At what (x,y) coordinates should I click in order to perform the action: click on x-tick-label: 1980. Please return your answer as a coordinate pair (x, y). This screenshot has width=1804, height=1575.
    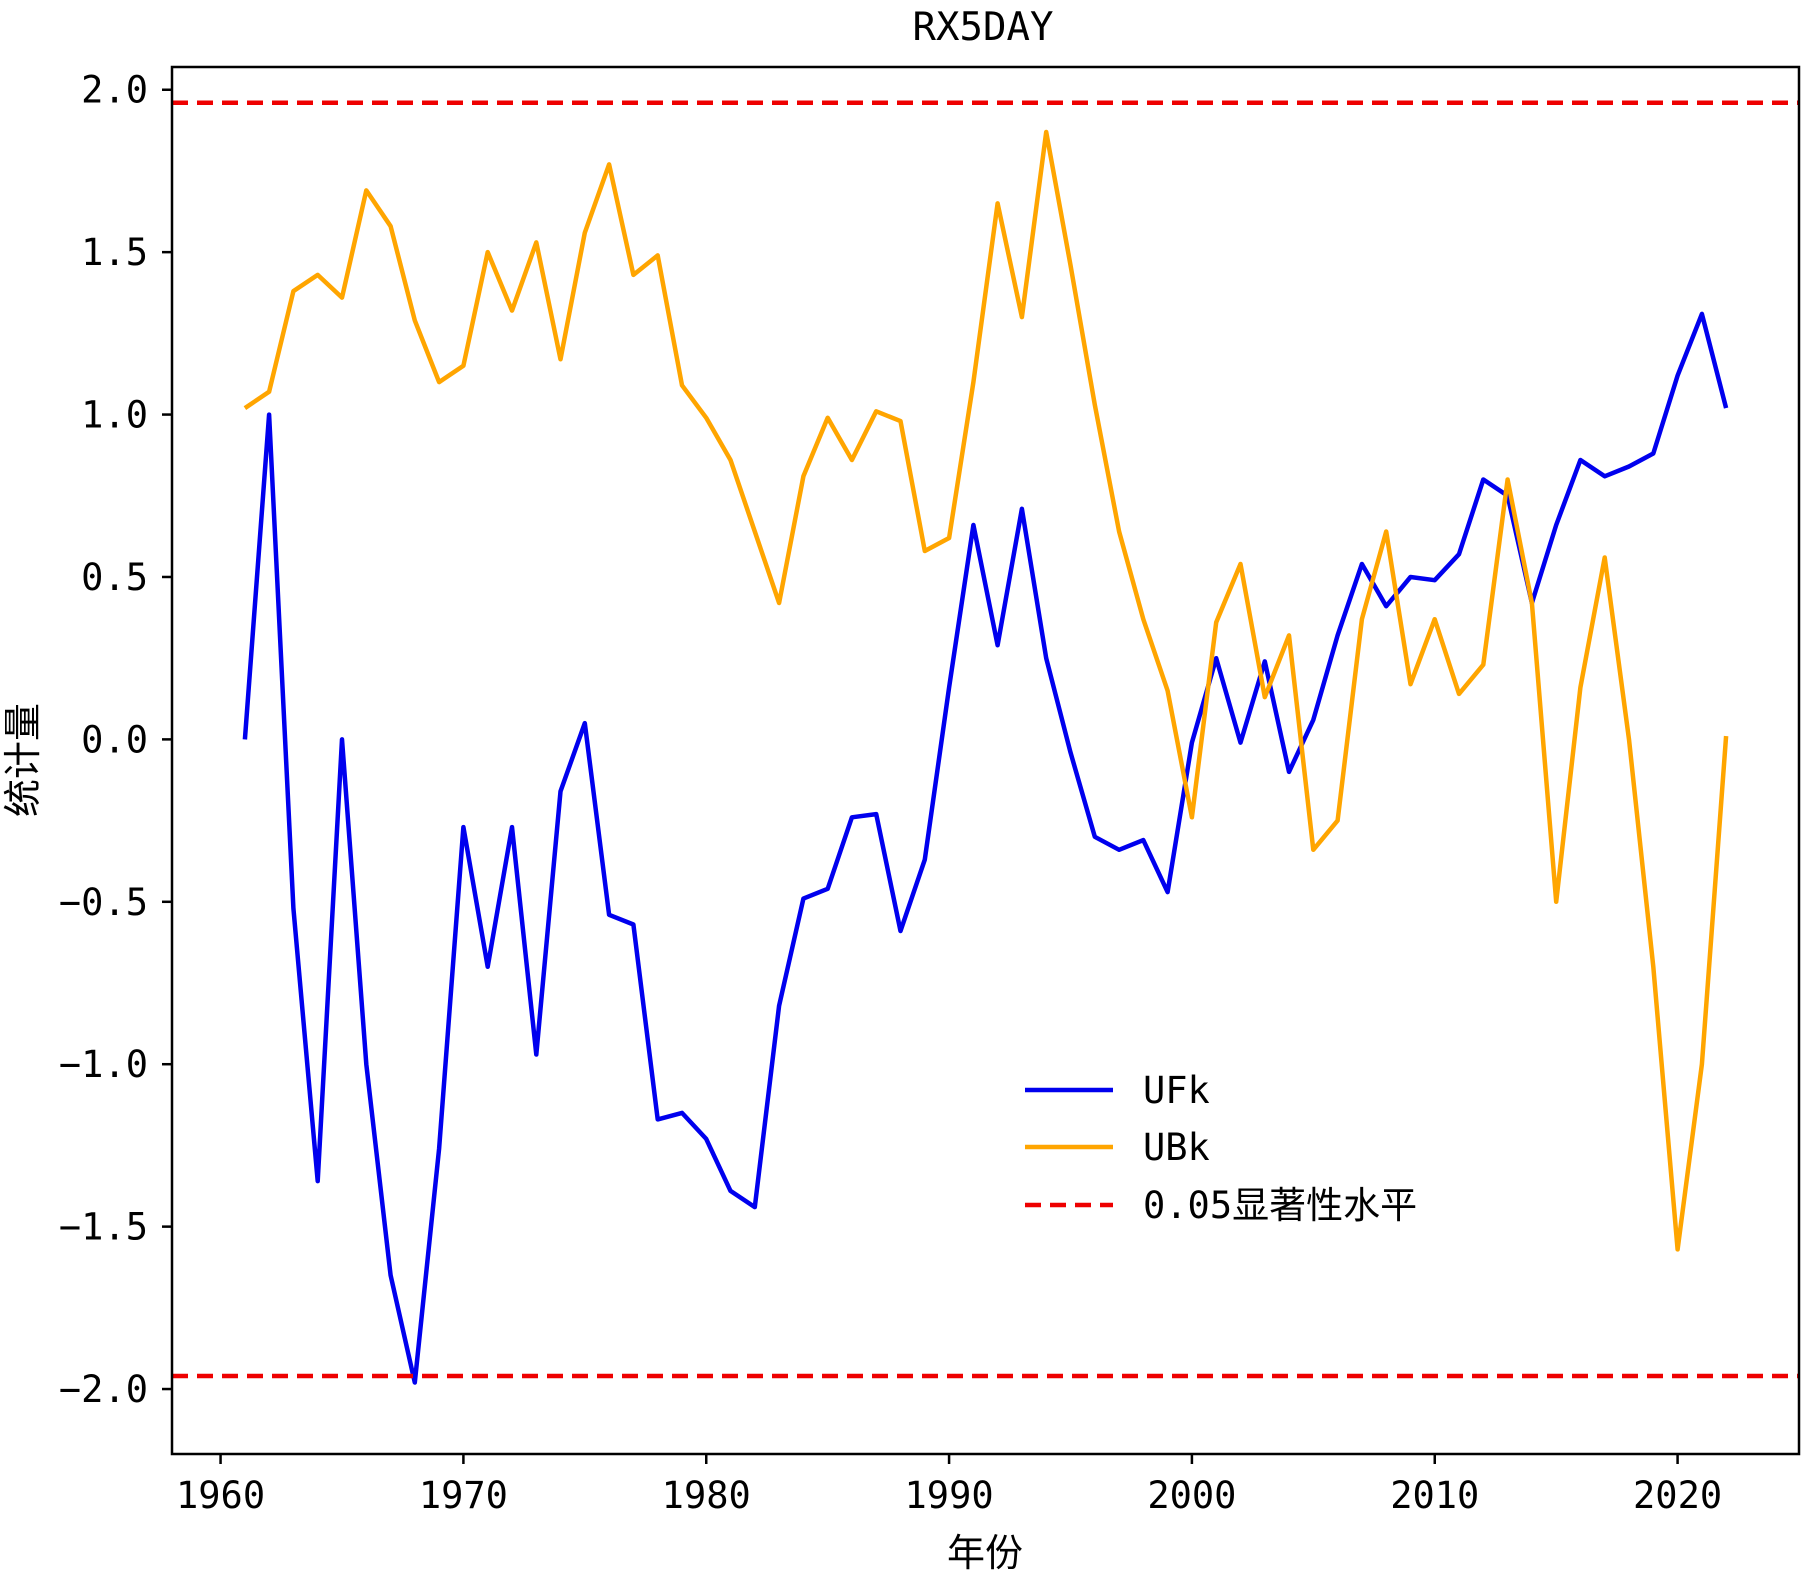
    Looking at the image, I should click on (706, 1495).